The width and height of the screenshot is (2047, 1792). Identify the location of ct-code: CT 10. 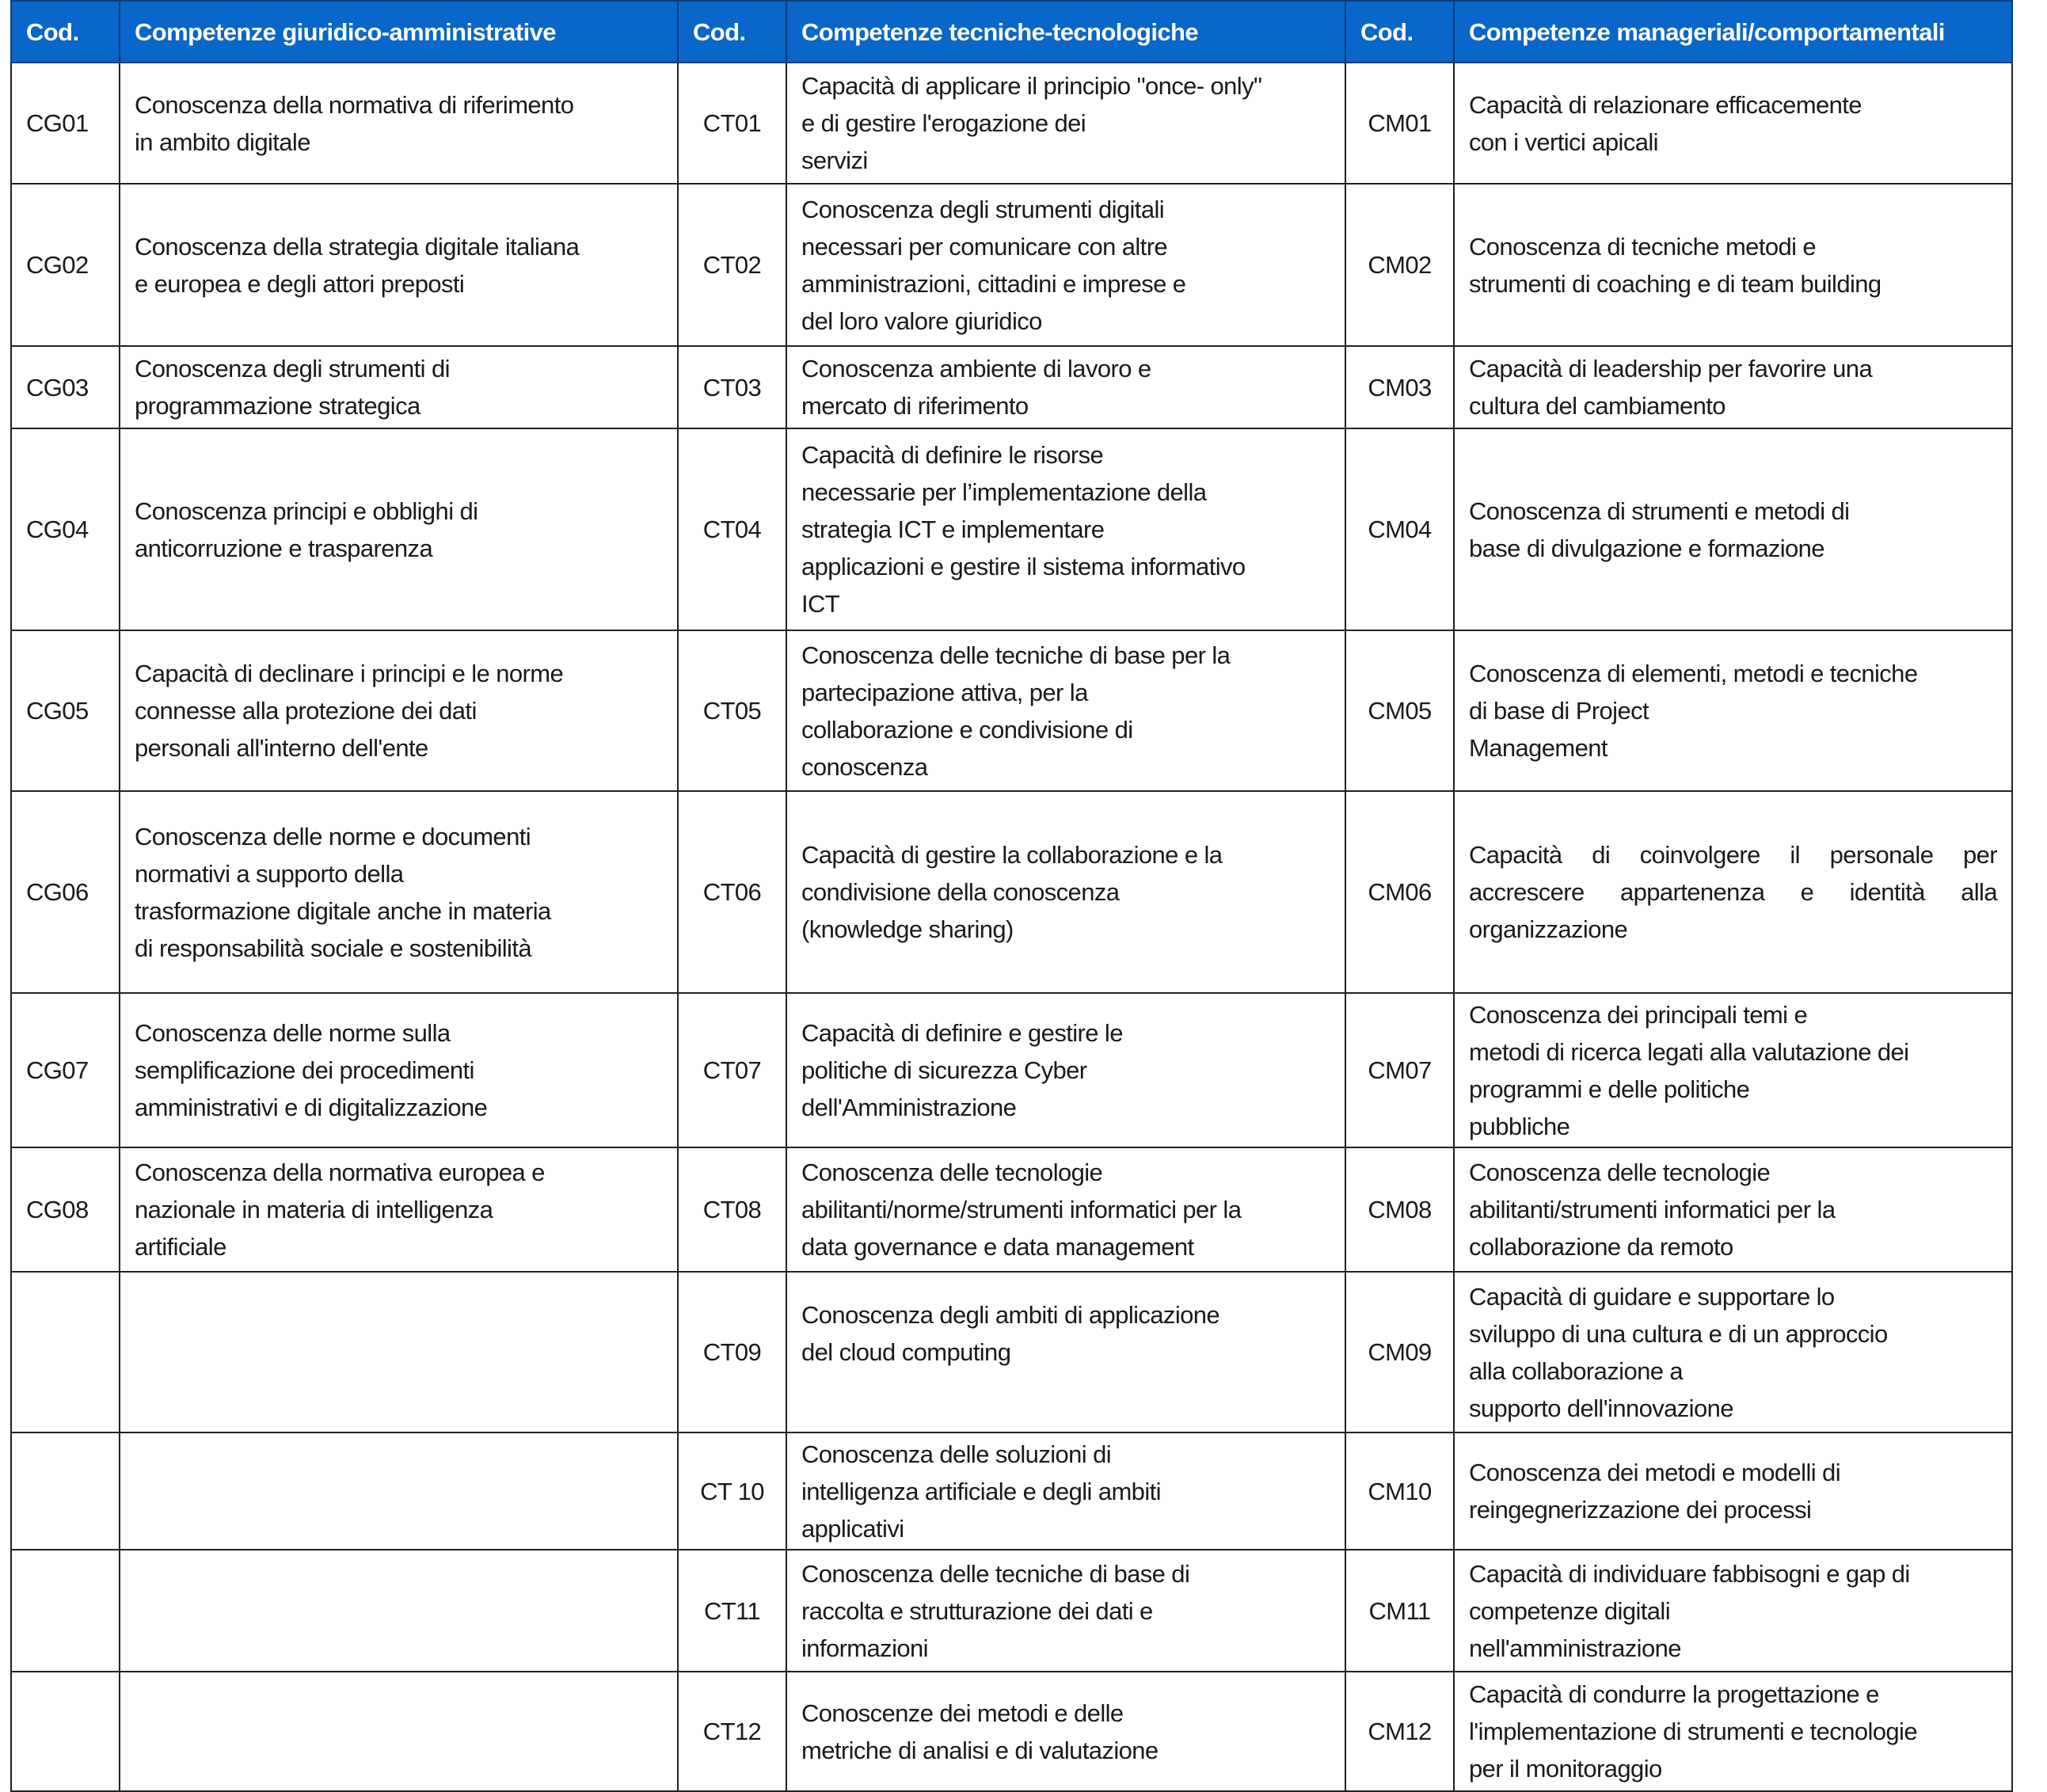
(732, 1491).